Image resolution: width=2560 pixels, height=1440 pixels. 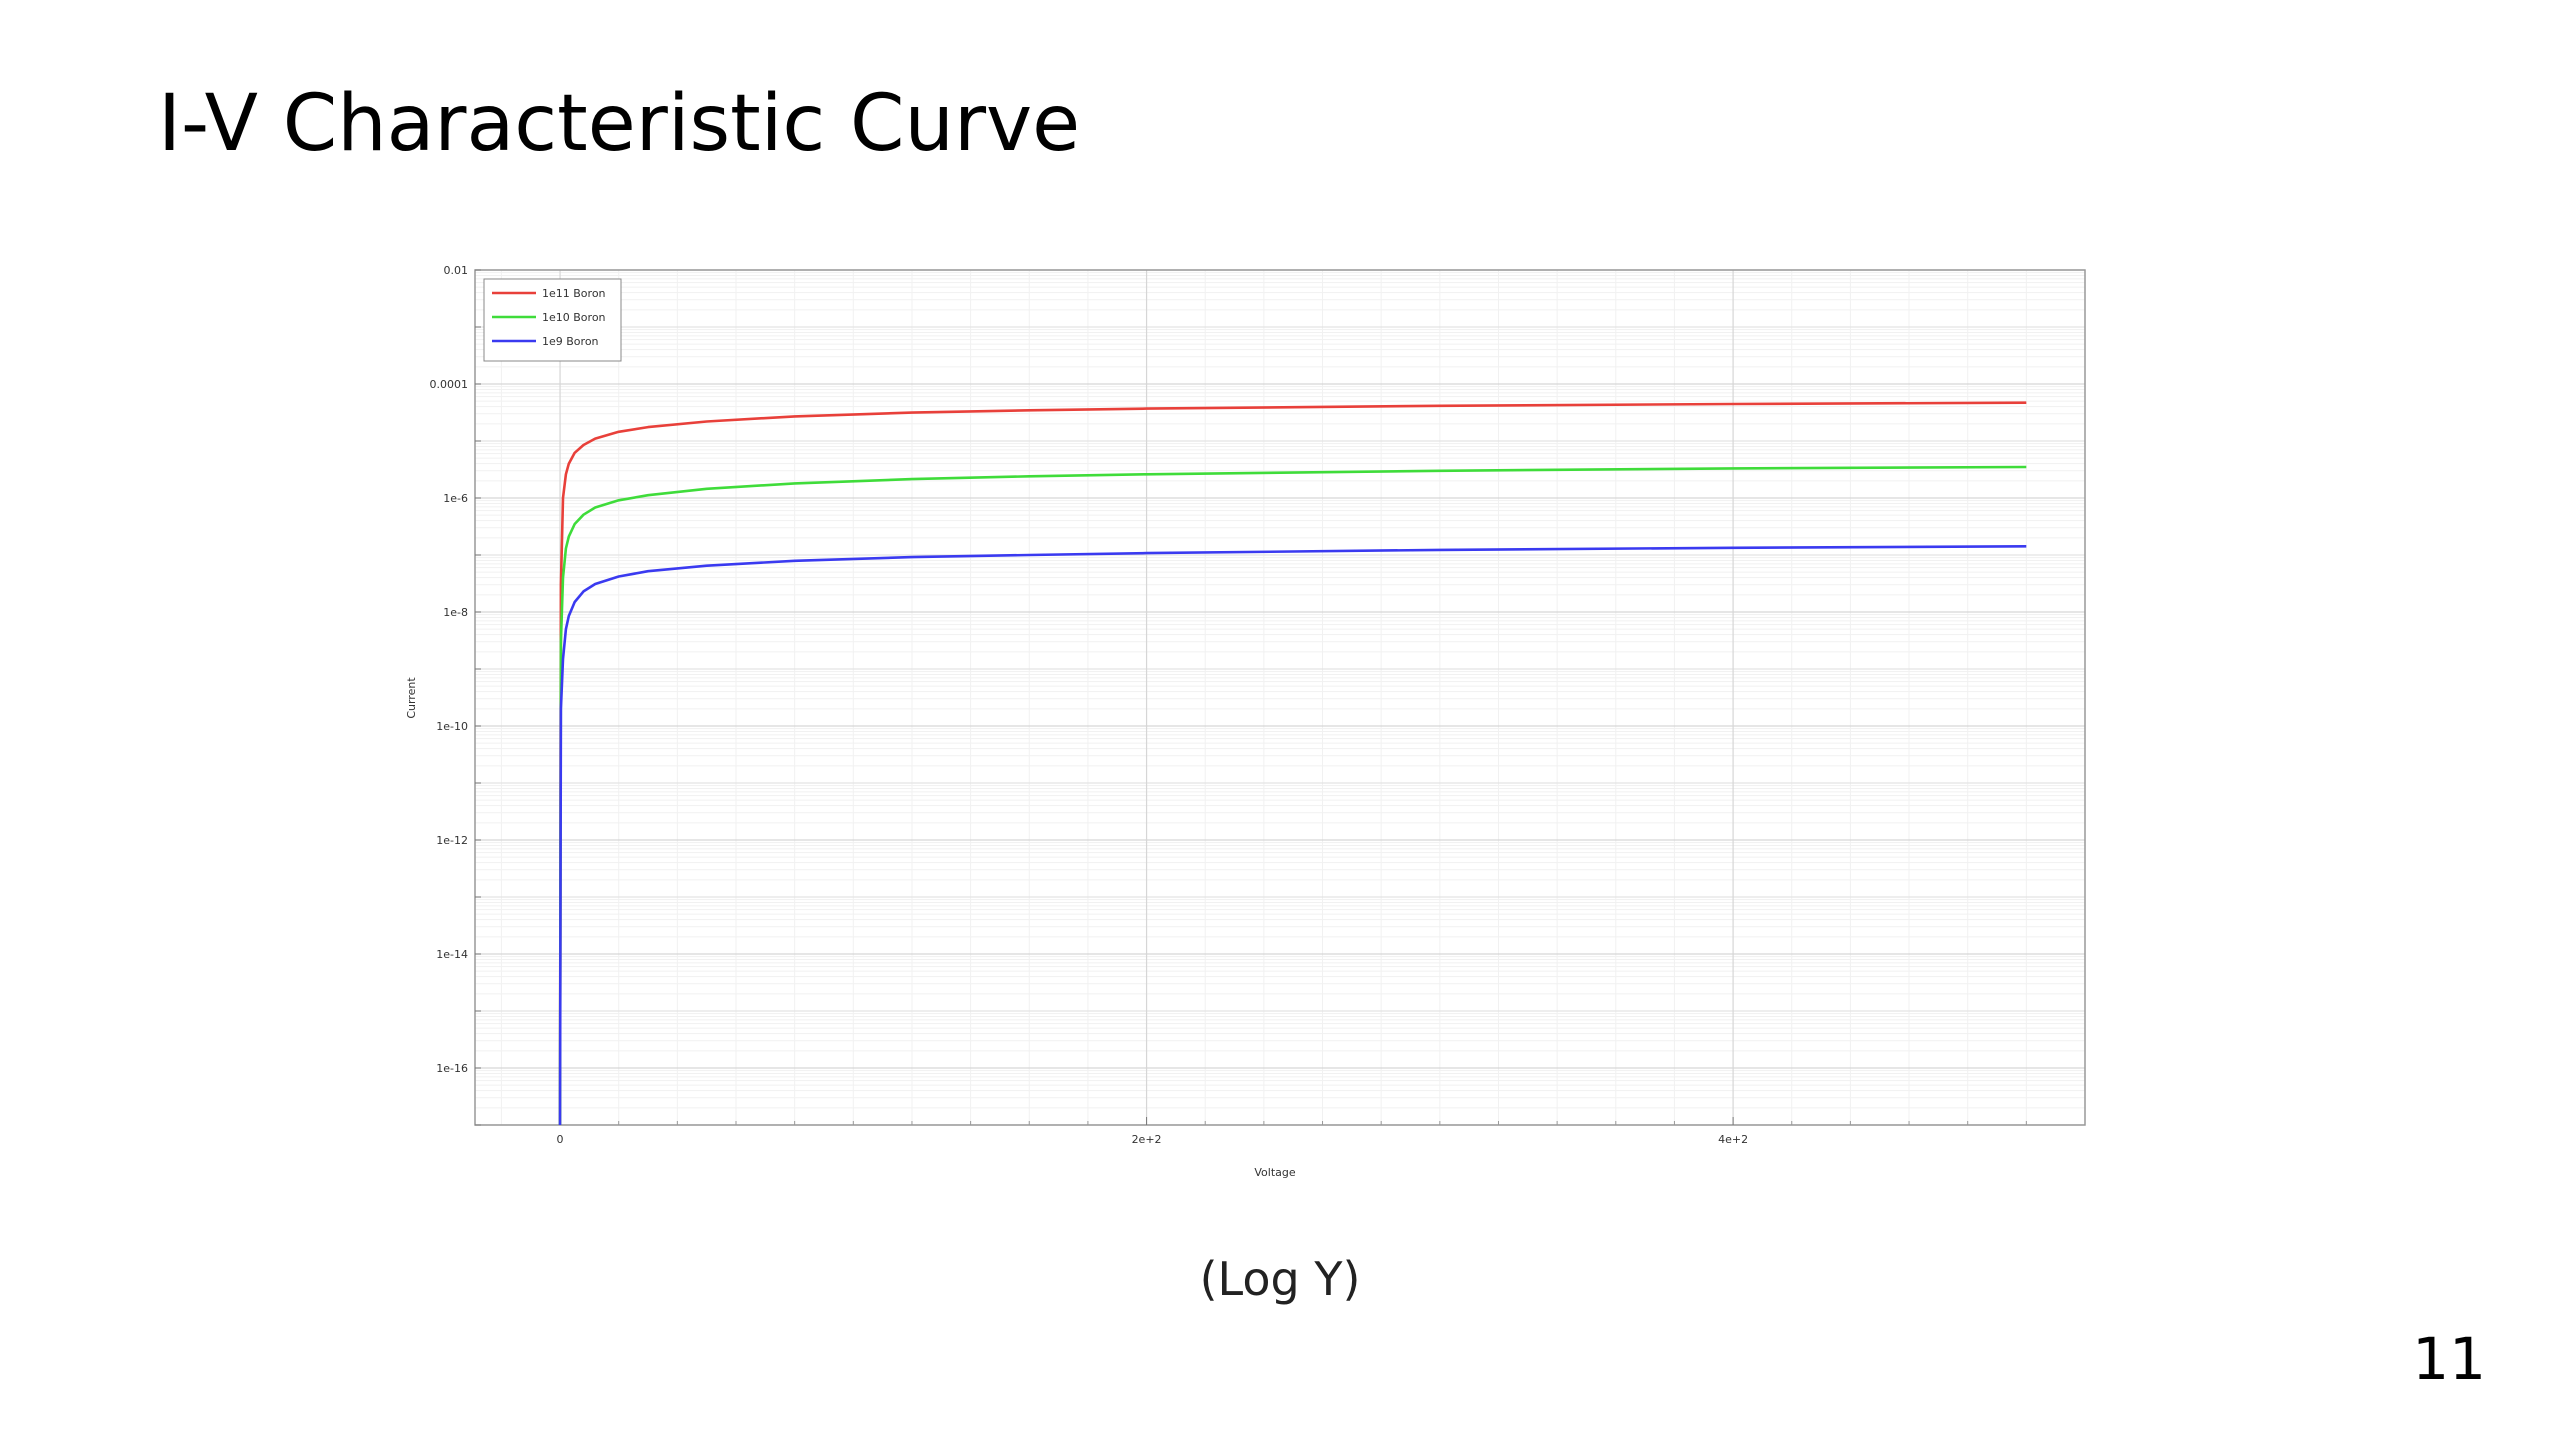 What do you see at coordinates (452, 1068) in the screenshot?
I see `y-tick-label: 1e-16` at bounding box center [452, 1068].